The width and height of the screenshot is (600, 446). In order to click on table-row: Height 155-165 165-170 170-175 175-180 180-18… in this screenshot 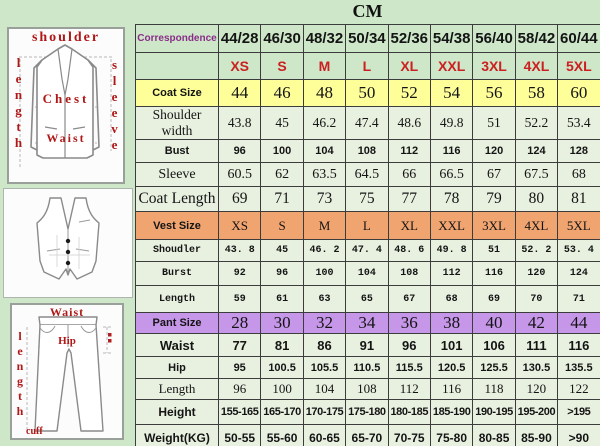, I will do `click(367, 412)`.